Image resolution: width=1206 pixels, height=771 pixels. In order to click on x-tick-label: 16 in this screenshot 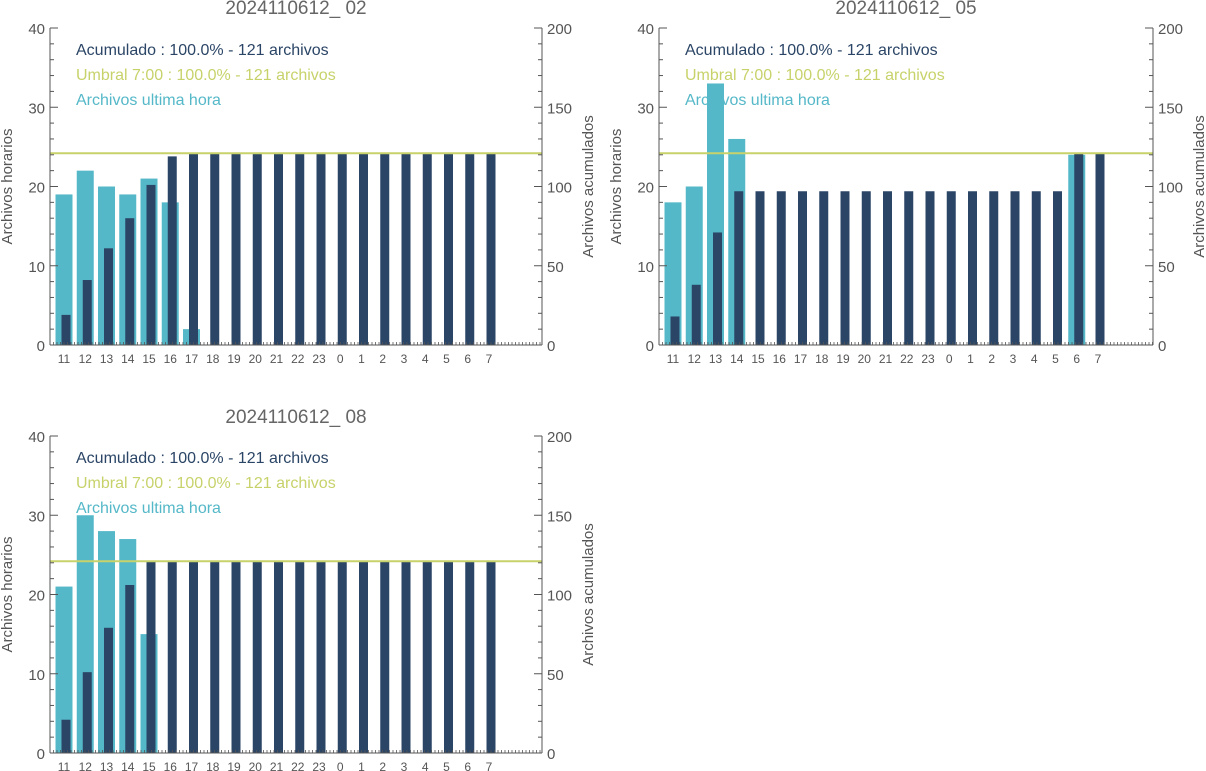, I will do `click(780, 359)`.